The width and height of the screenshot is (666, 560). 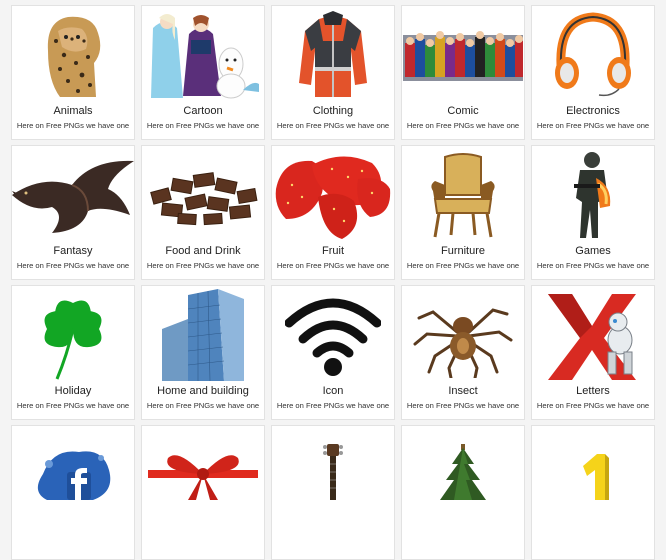 I want to click on spider-image, so click(x=463, y=335).